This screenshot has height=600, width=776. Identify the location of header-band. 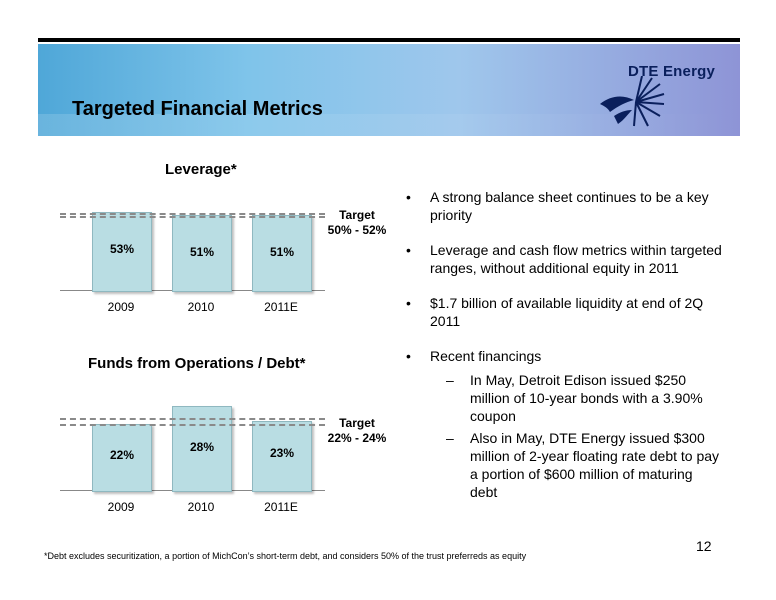
(389, 90).